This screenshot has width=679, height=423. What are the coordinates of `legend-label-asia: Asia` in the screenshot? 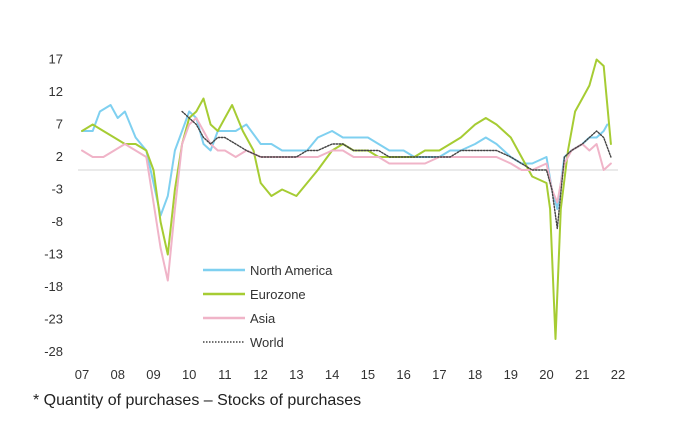 It's located at (263, 318).